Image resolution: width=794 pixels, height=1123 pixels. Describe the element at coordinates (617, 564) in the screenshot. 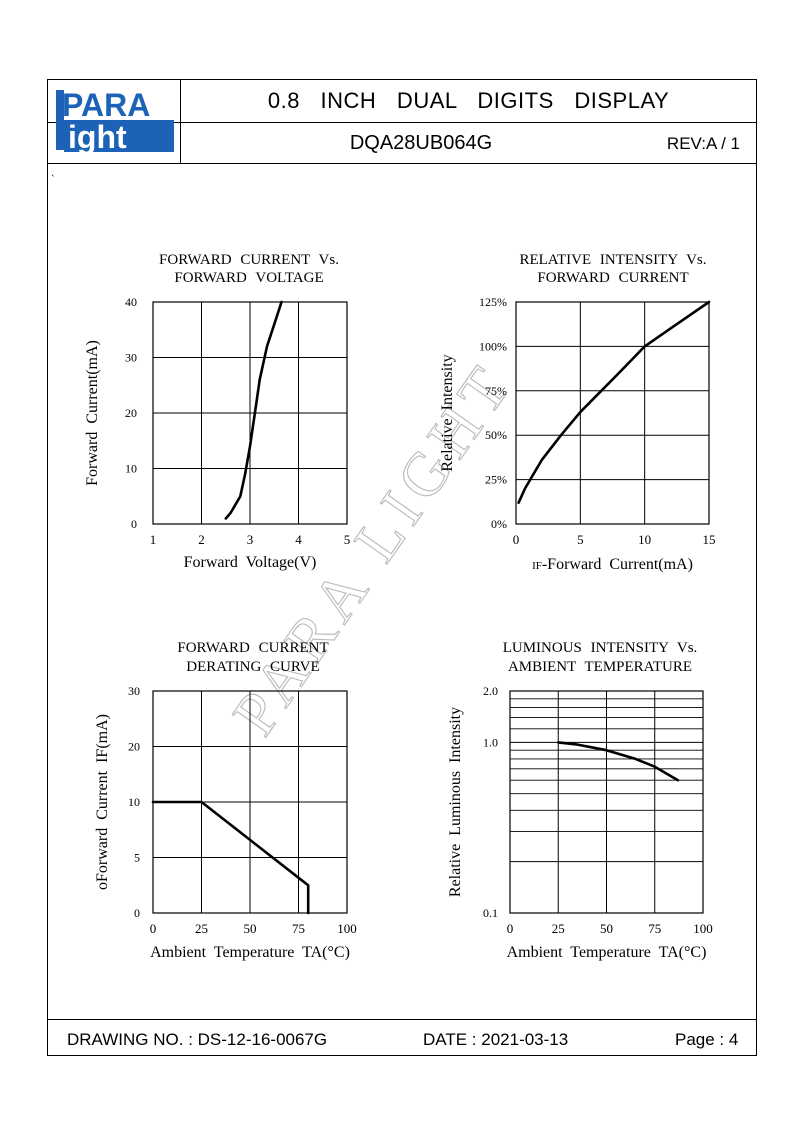

I see `x-axis-label-text: -Forward Current(mA)` at that location.